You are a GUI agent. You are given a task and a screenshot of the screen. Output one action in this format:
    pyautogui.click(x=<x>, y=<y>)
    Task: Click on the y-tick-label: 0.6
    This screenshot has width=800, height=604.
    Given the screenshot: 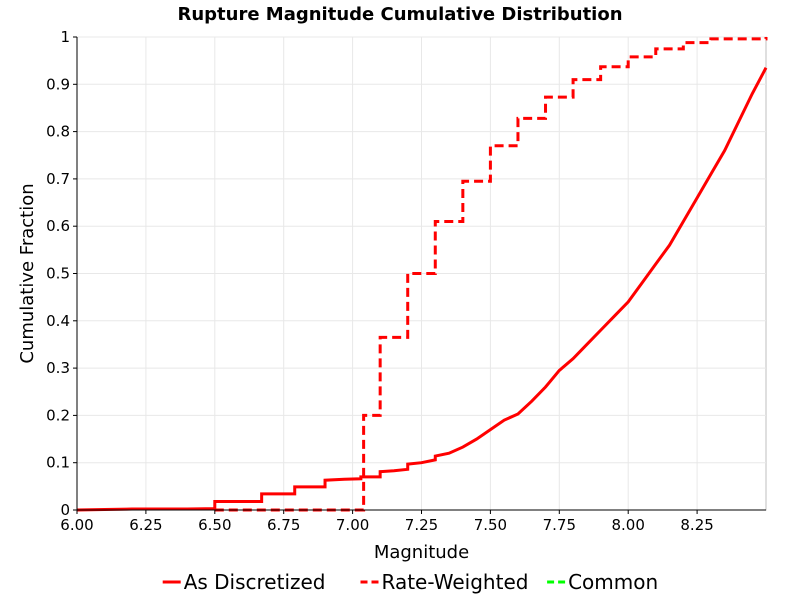 What is the action you would take?
    pyautogui.click(x=58, y=226)
    